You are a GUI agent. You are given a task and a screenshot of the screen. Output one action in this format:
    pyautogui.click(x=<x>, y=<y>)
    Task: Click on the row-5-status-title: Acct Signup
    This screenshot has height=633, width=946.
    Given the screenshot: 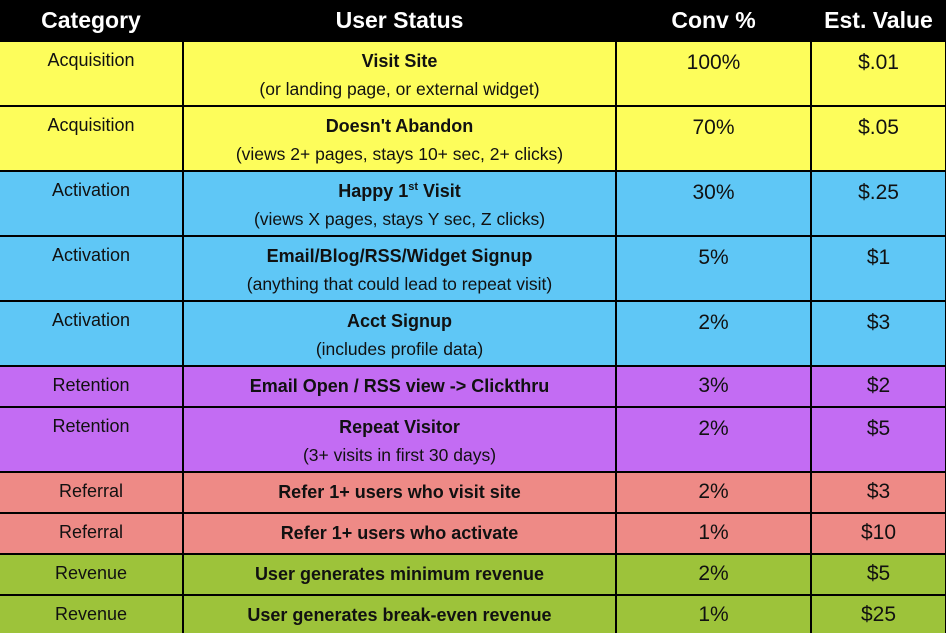 What is the action you would take?
    pyautogui.click(x=399, y=321)
    